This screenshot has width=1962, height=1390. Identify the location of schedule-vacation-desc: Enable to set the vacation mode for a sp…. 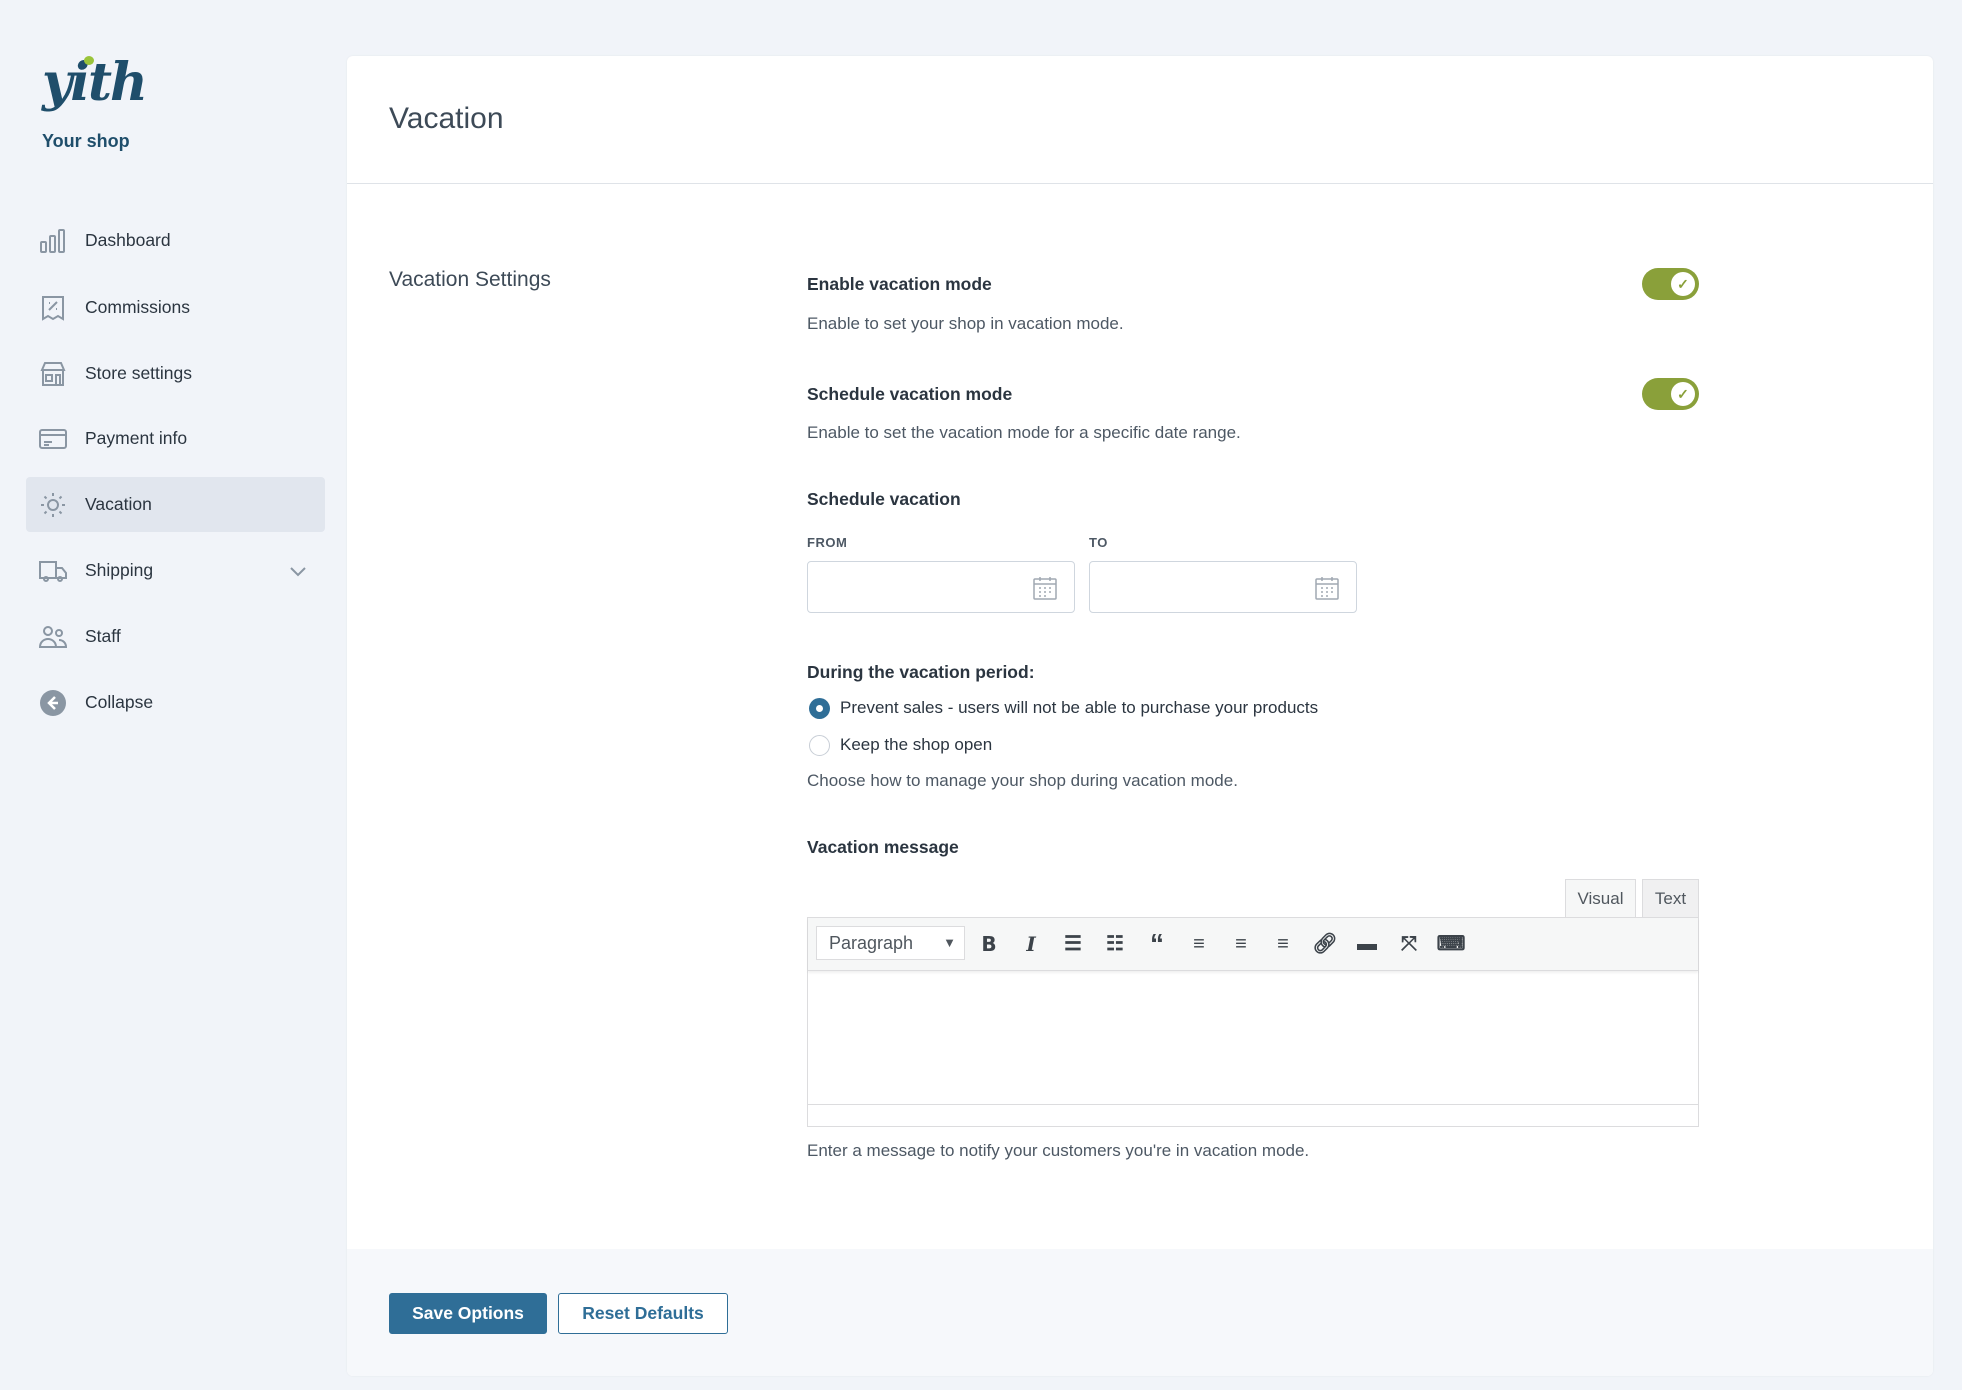
(1024, 432).